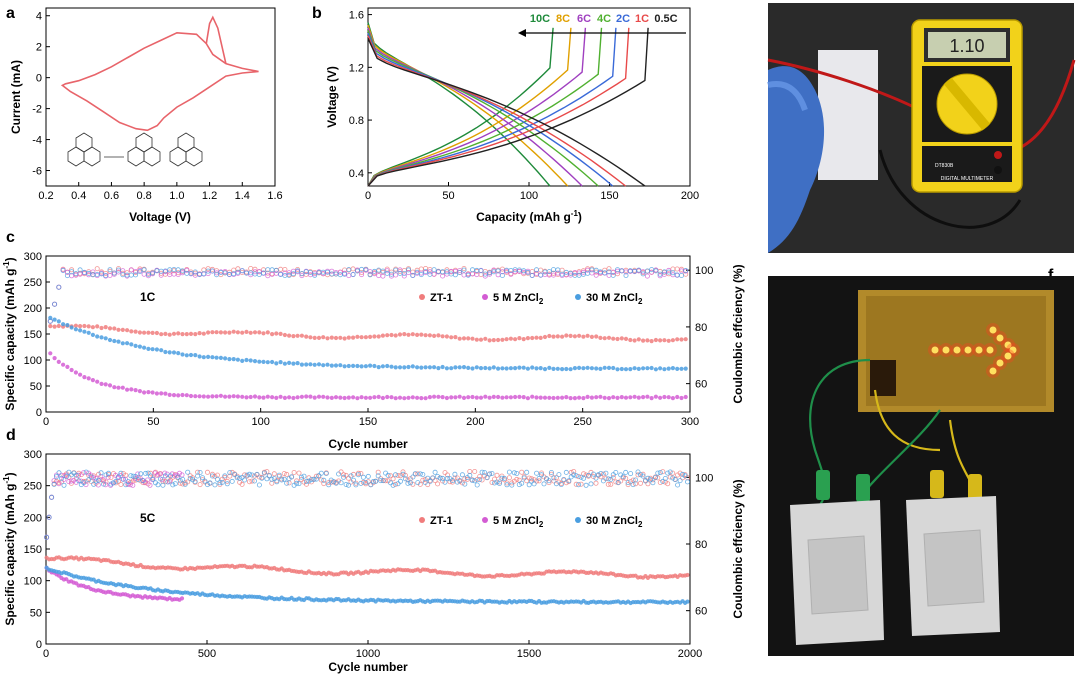 The image size is (1080, 677). Describe the element at coordinates (690, 422) in the screenshot. I see `x-tick-label: 300` at that location.